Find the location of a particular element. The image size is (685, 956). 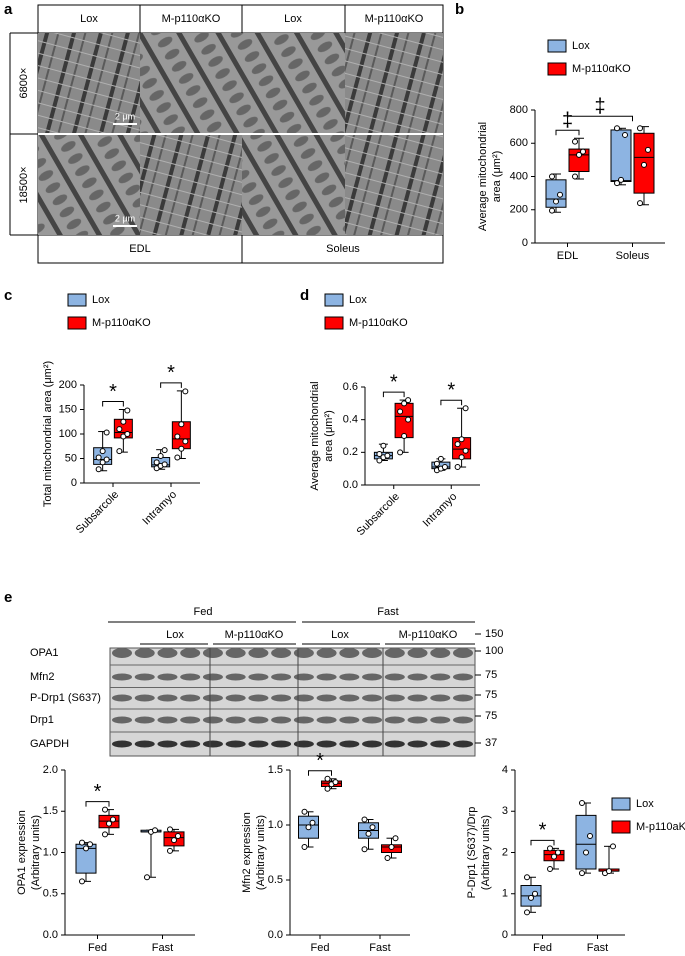

x-tick-label: EDL is located at coordinates (567, 256).